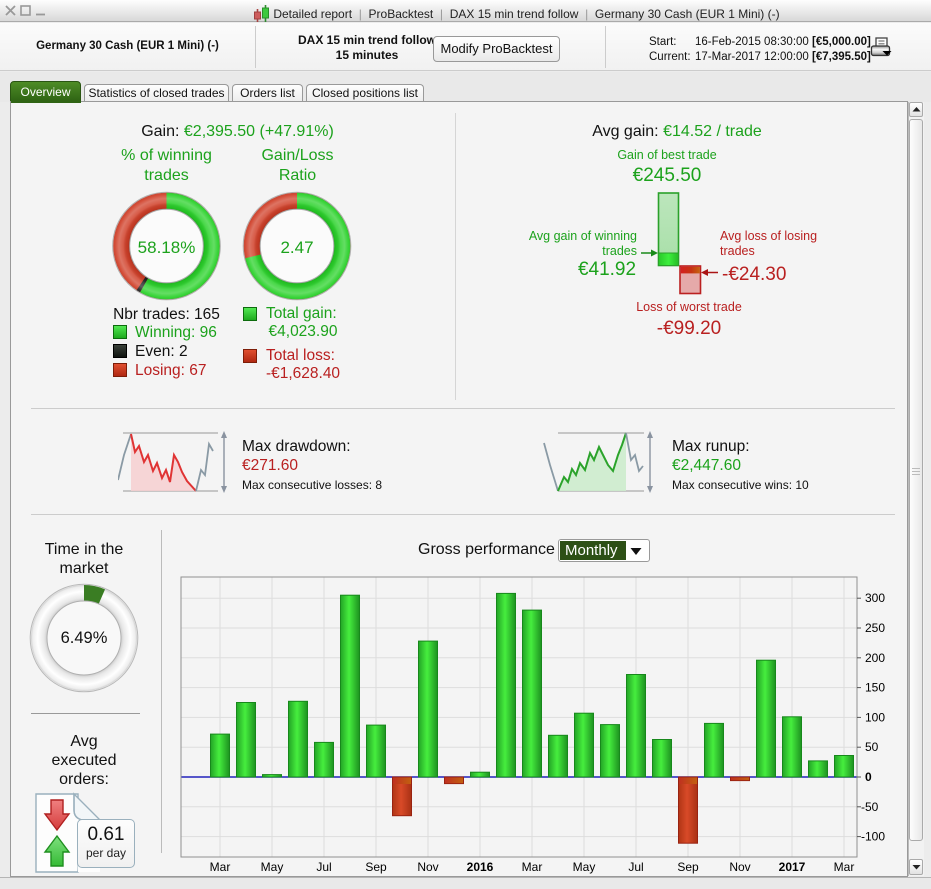 Image resolution: width=931 pixels, height=889 pixels. I want to click on svg-text: 2016, so click(480, 867).